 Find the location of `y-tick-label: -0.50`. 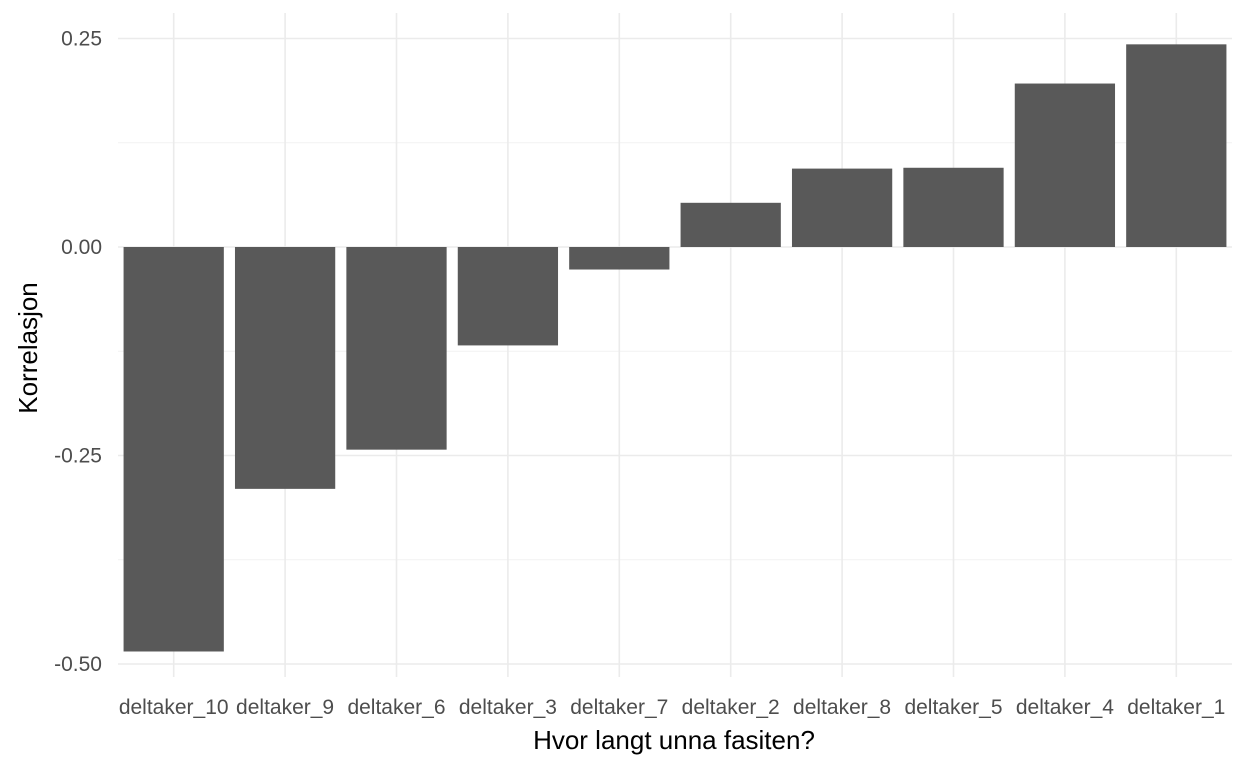

y-tick-label: -0.50 is located at coordinates (78, 664).